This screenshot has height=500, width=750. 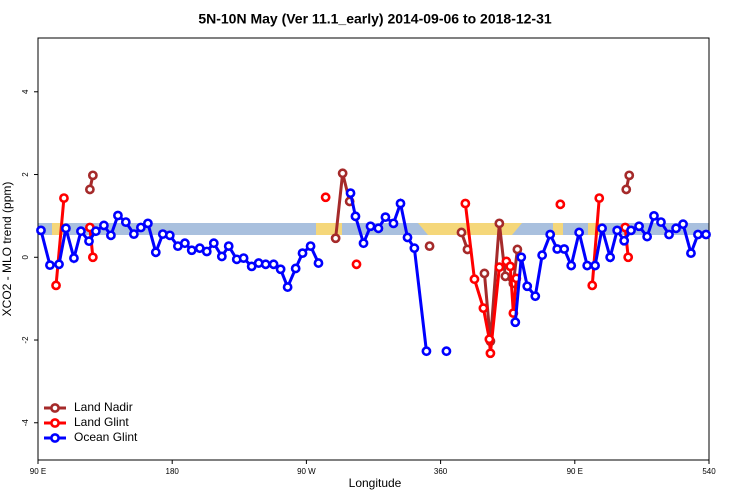 I want to click on x-tick-label: 180, so click(x=173, y=471).